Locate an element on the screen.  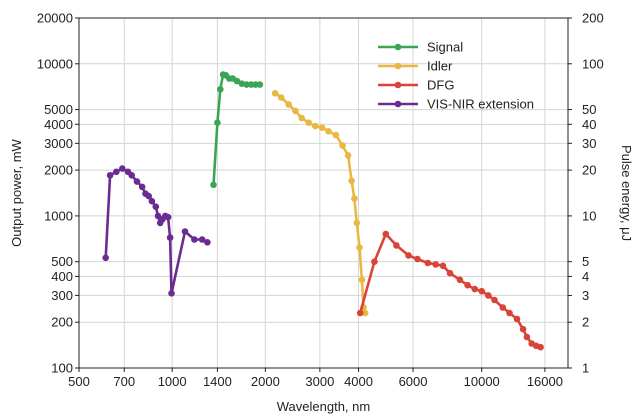
y-tick-label: 3000 is located at coordinates (58, 143).